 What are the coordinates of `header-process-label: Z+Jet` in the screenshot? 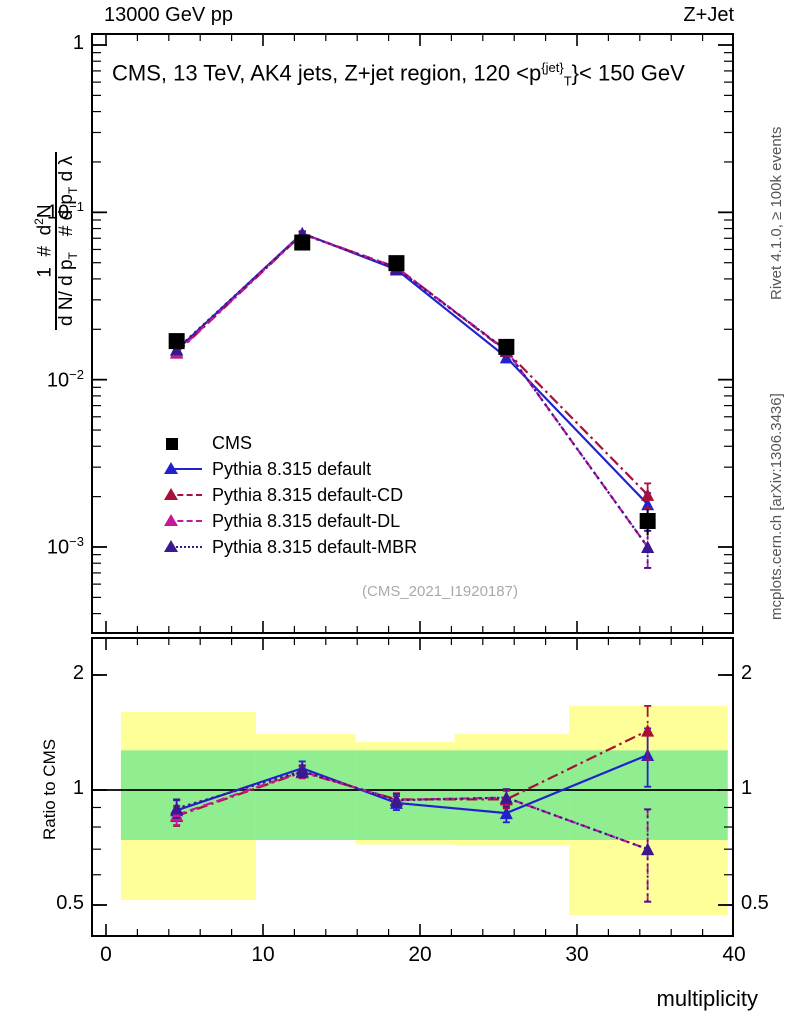 It's located at (708, 15).